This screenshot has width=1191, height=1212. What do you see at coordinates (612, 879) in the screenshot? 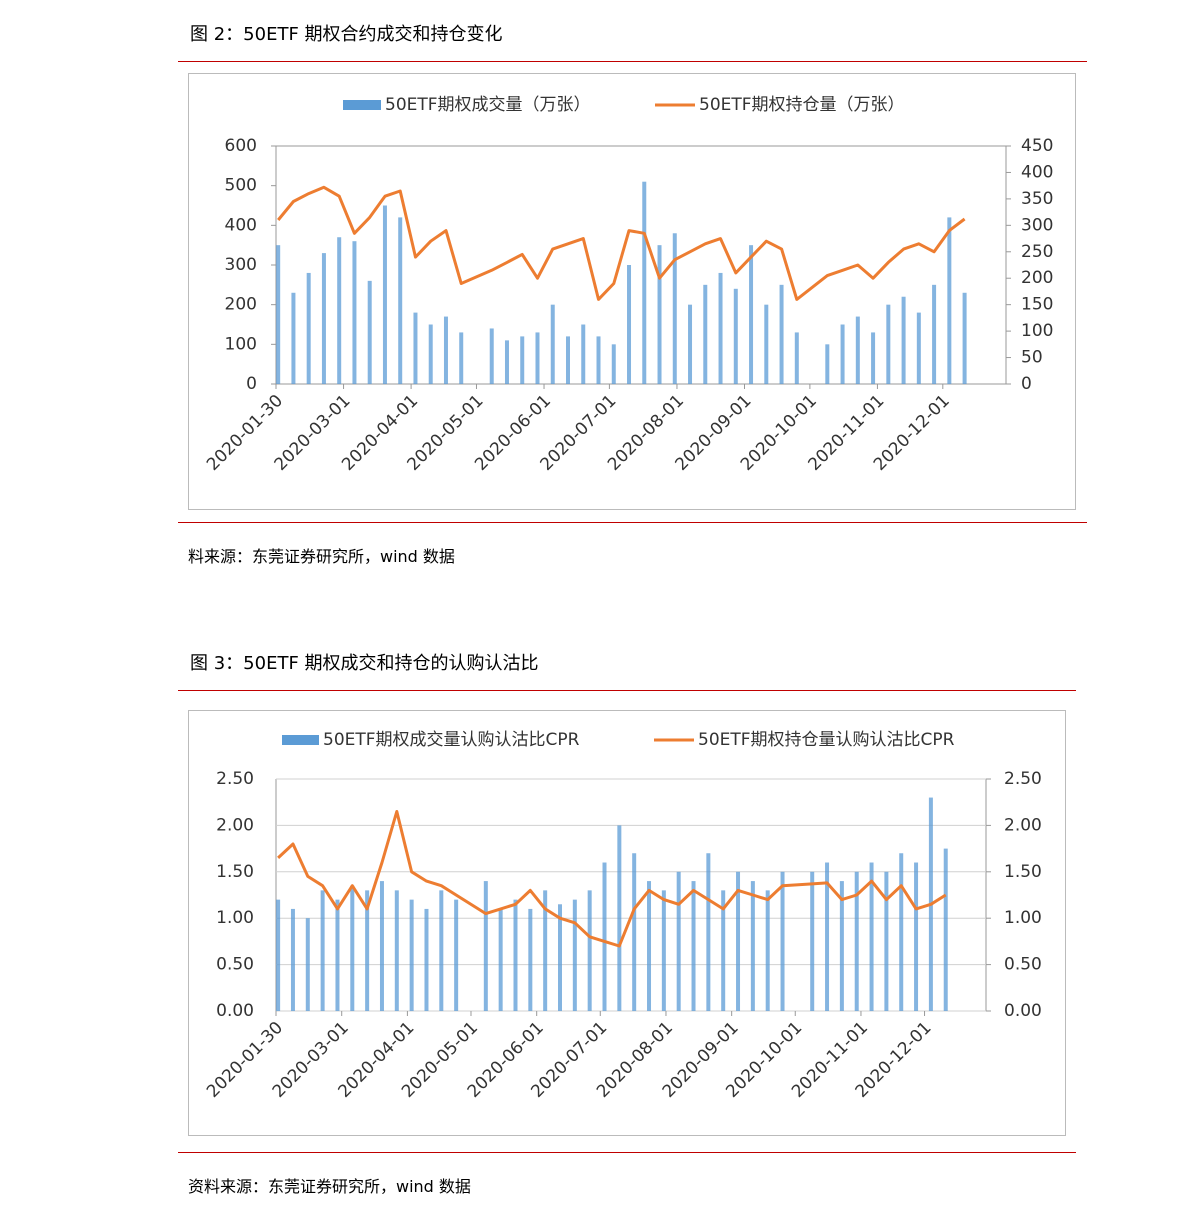
I see `line` at bounding box center [612, 879].